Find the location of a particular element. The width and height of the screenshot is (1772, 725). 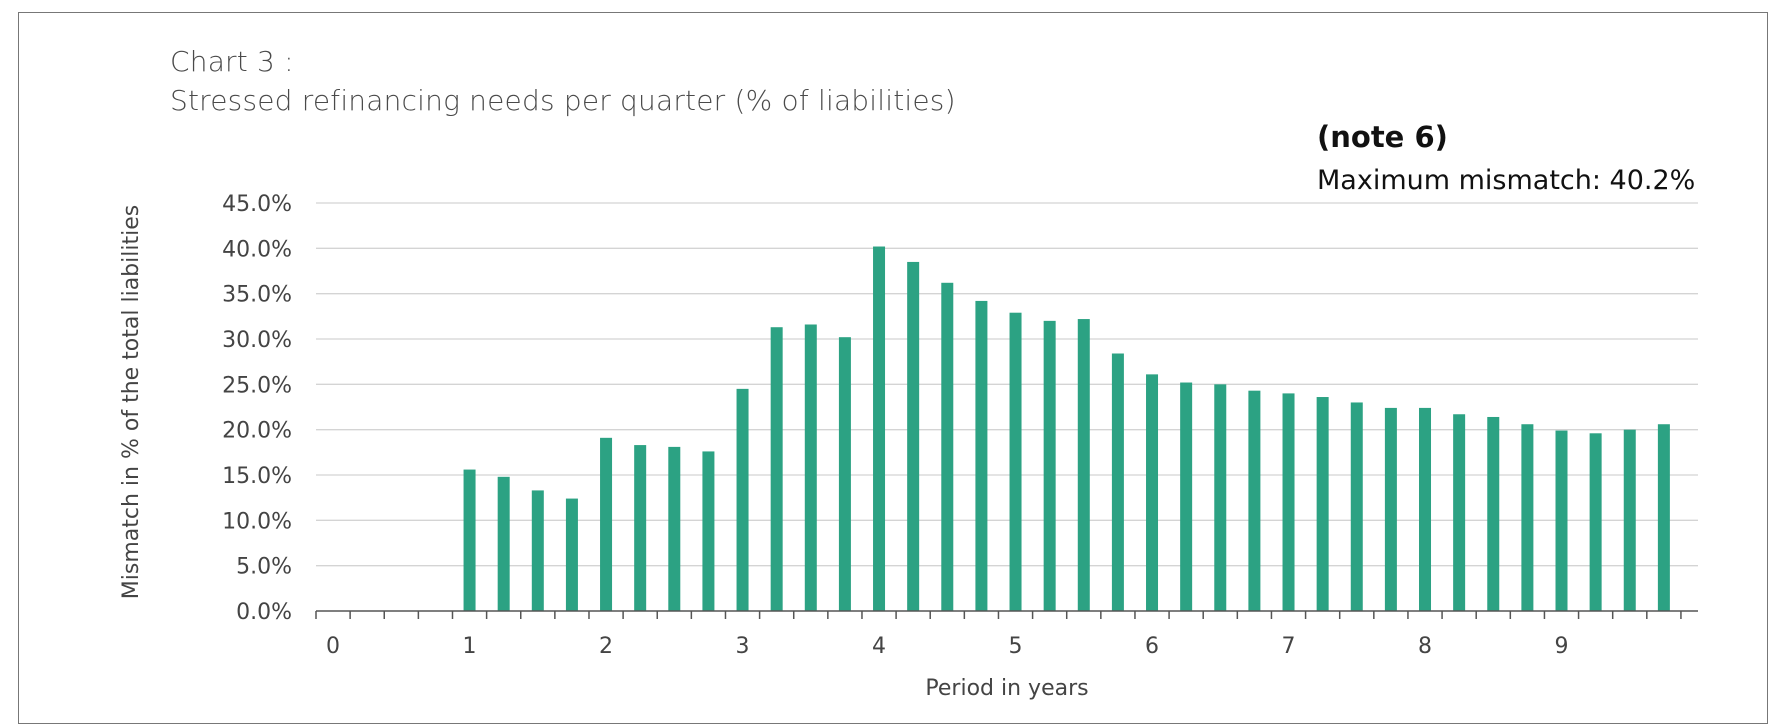

y-tick-label: 25.0% is located at coordinates (257, 385).